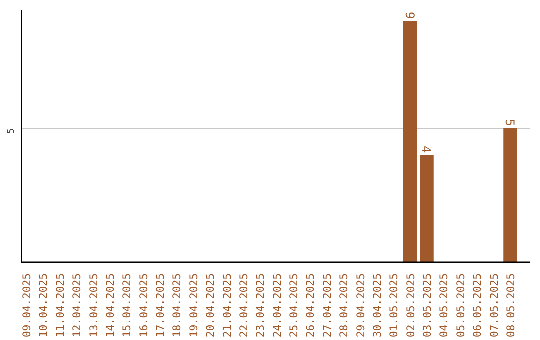 The height and width of the screenshot is (340, 540). I want to click on x-tick-label: 03.05.2025, so click(427, 306).